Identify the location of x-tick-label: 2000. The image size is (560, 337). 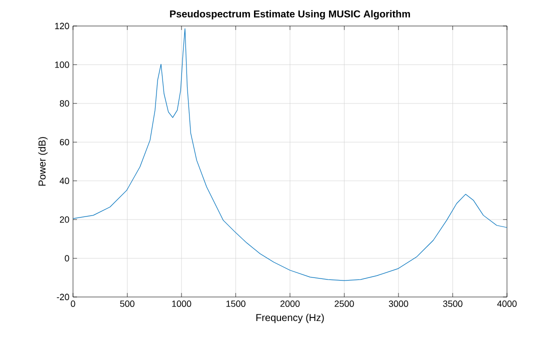
(290, 303).